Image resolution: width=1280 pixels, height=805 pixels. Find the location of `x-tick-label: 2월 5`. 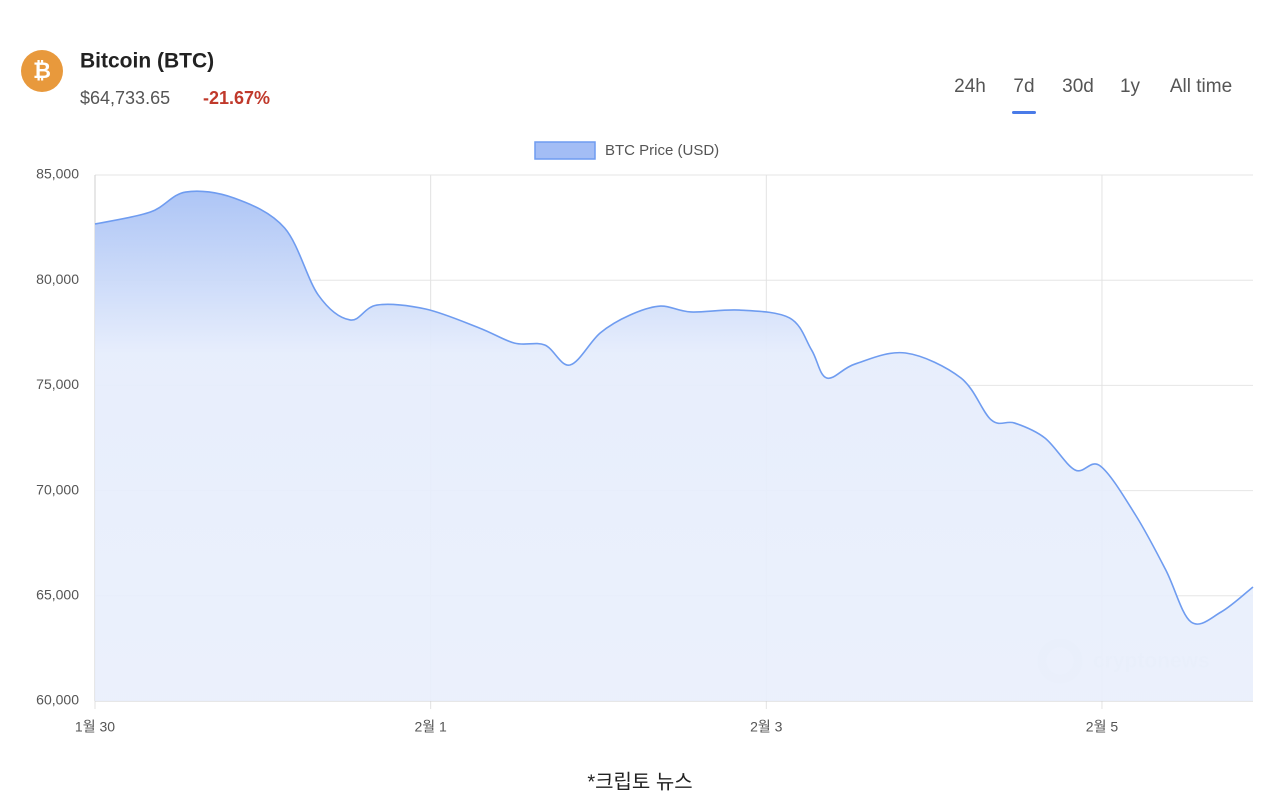

x-tick-label: 2월 5 is located at coordinates (1102, 727).